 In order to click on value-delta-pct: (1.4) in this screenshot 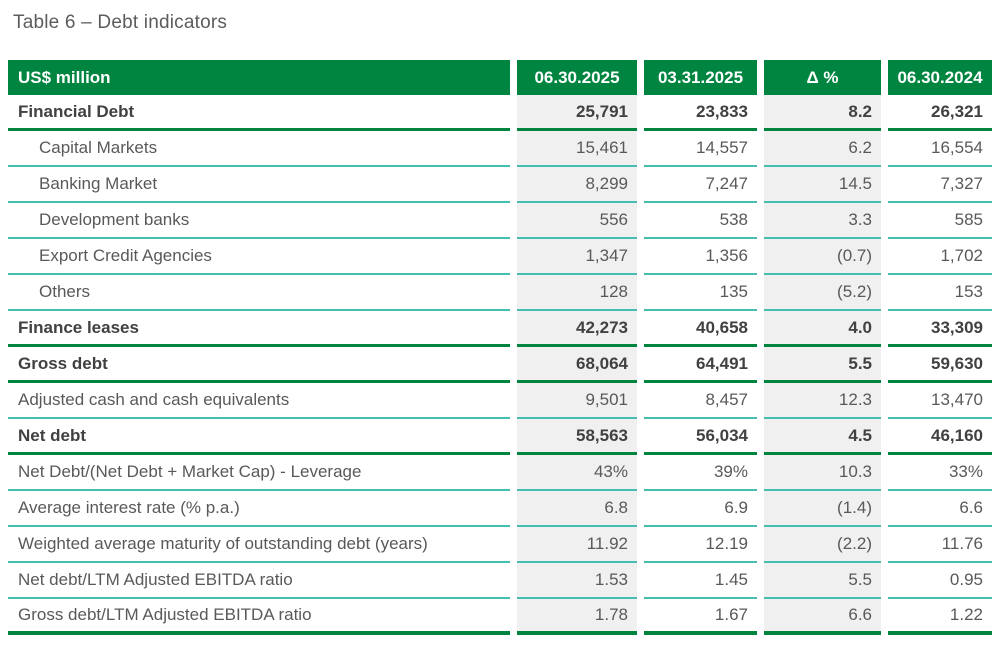, I will do `click(822, 509)`.